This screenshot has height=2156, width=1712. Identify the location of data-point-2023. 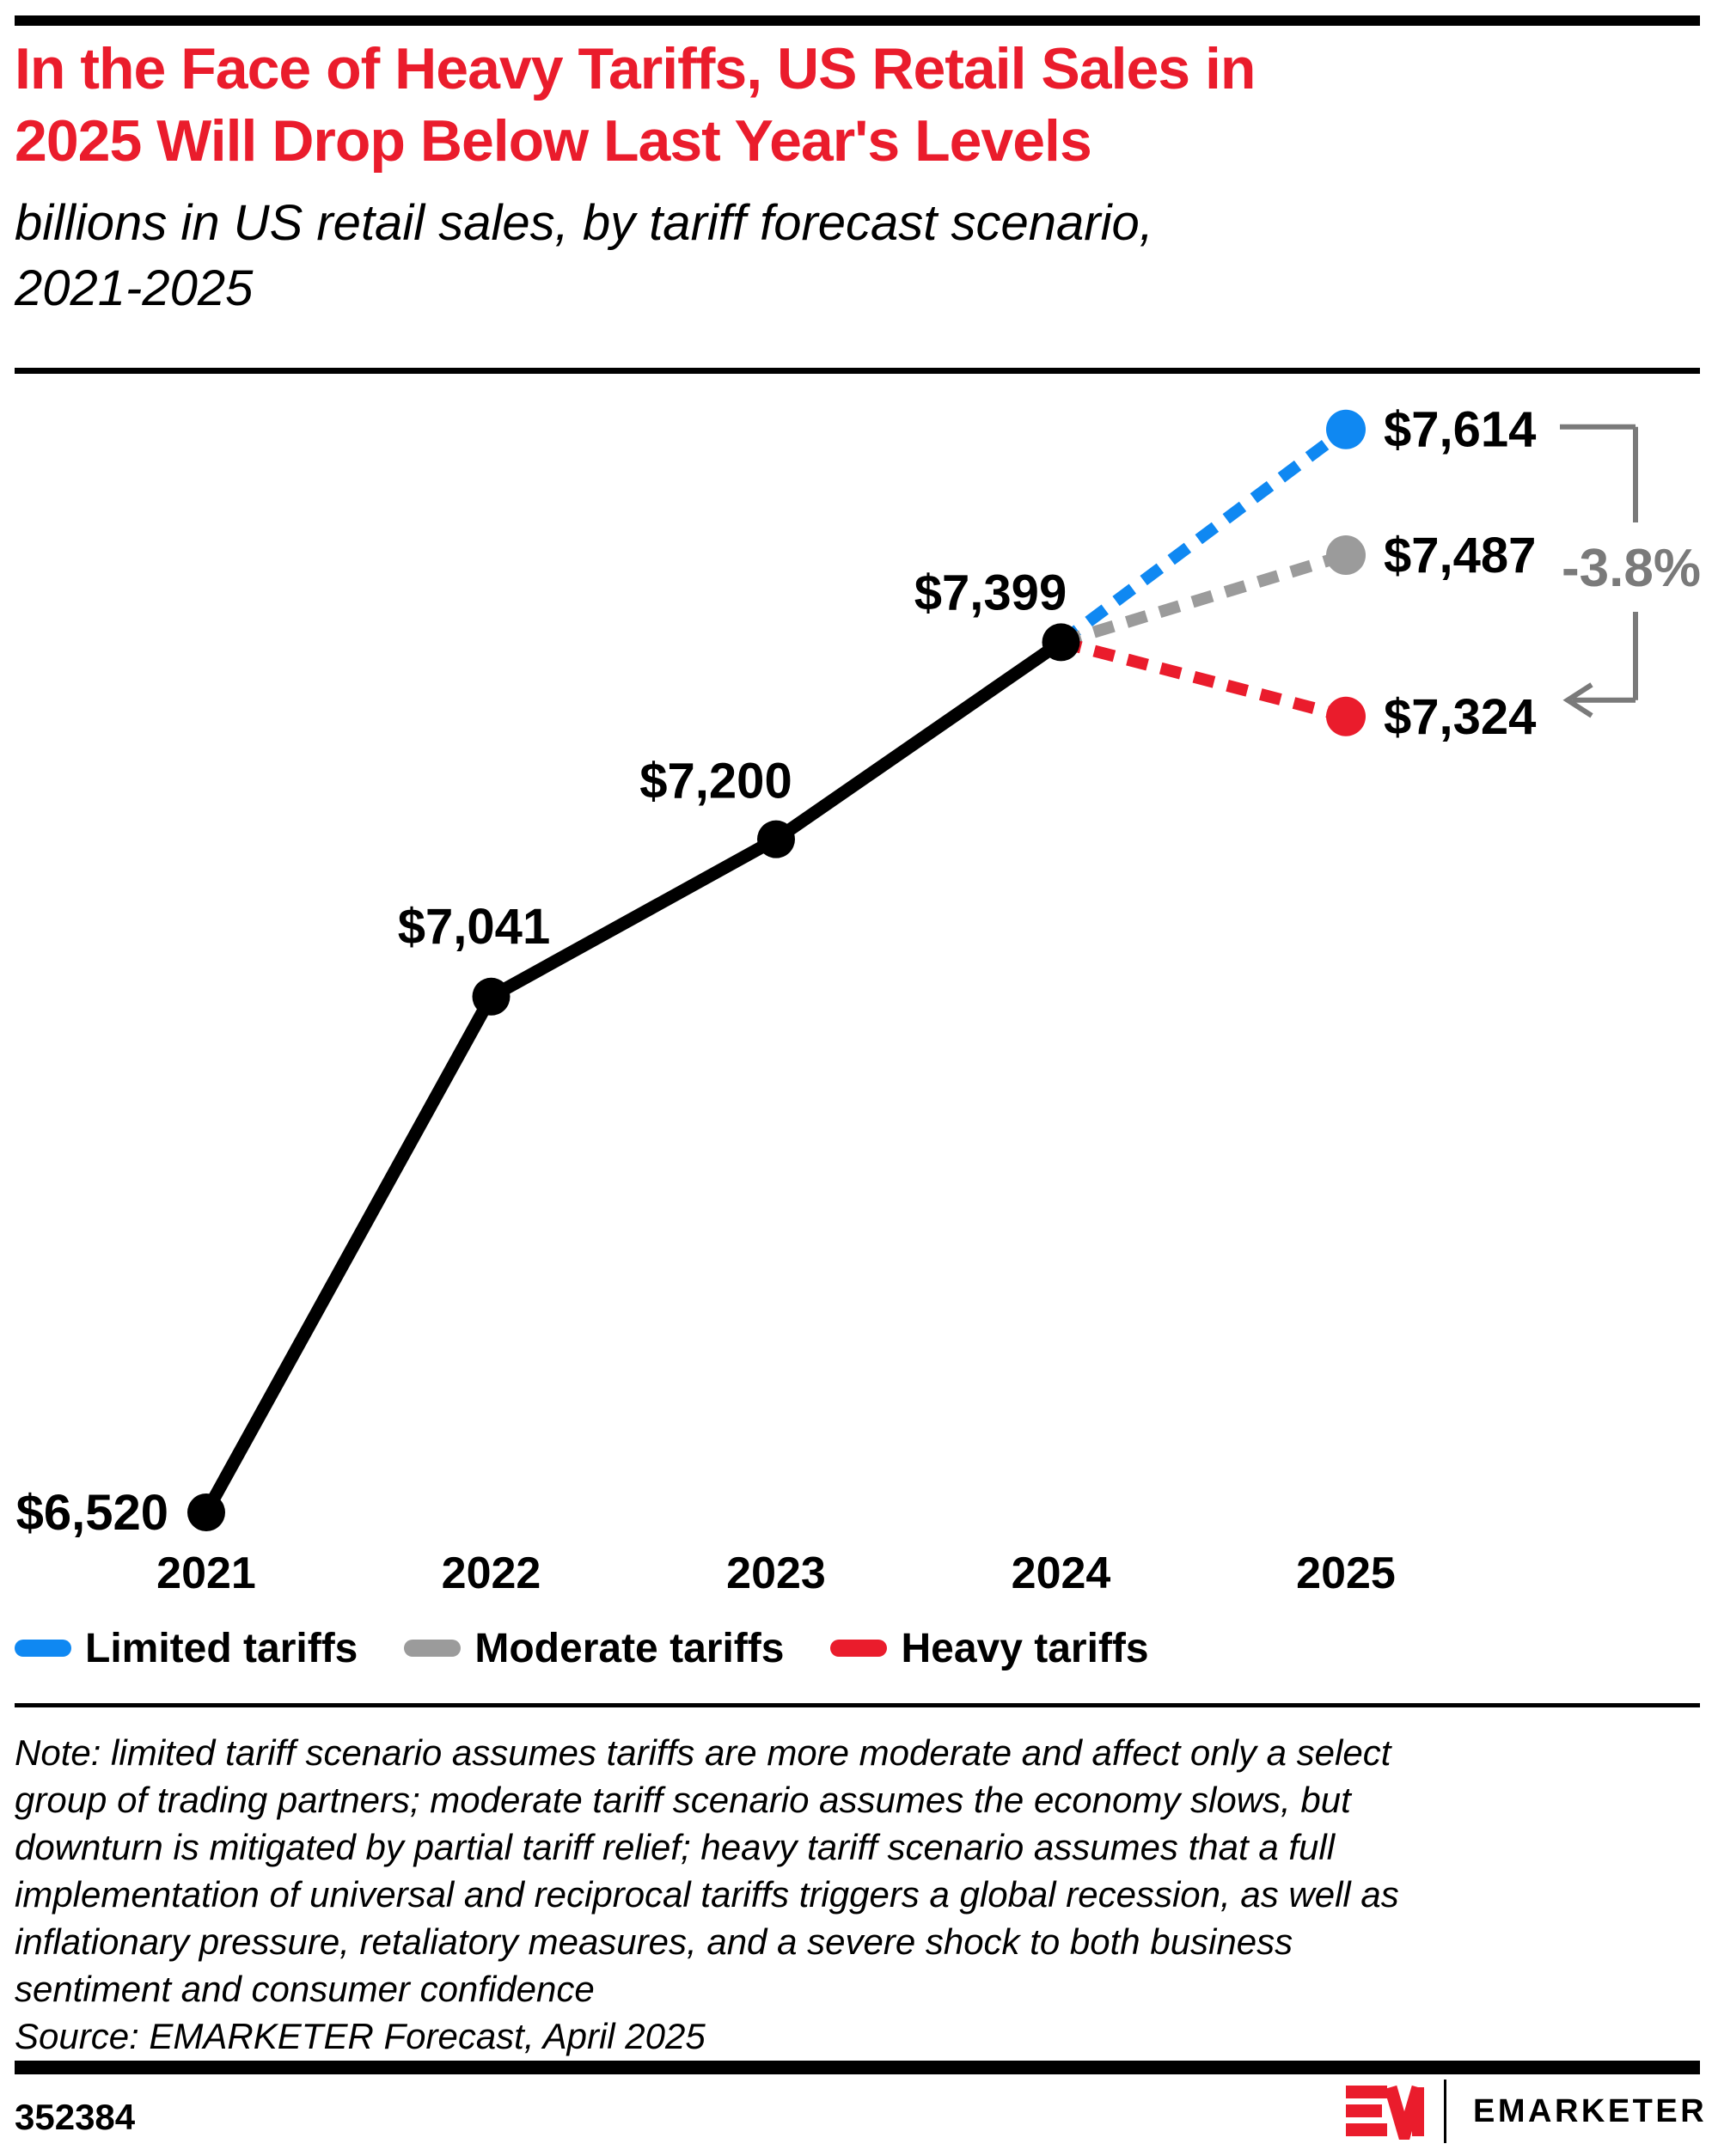
(776, 839).